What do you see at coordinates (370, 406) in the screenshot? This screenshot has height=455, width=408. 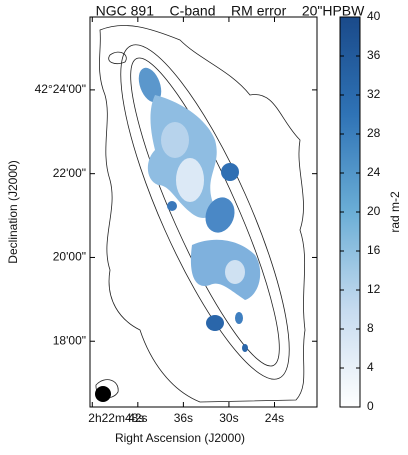 I see `colorbar-tick-label: 0` at bounding box center [370, 406].